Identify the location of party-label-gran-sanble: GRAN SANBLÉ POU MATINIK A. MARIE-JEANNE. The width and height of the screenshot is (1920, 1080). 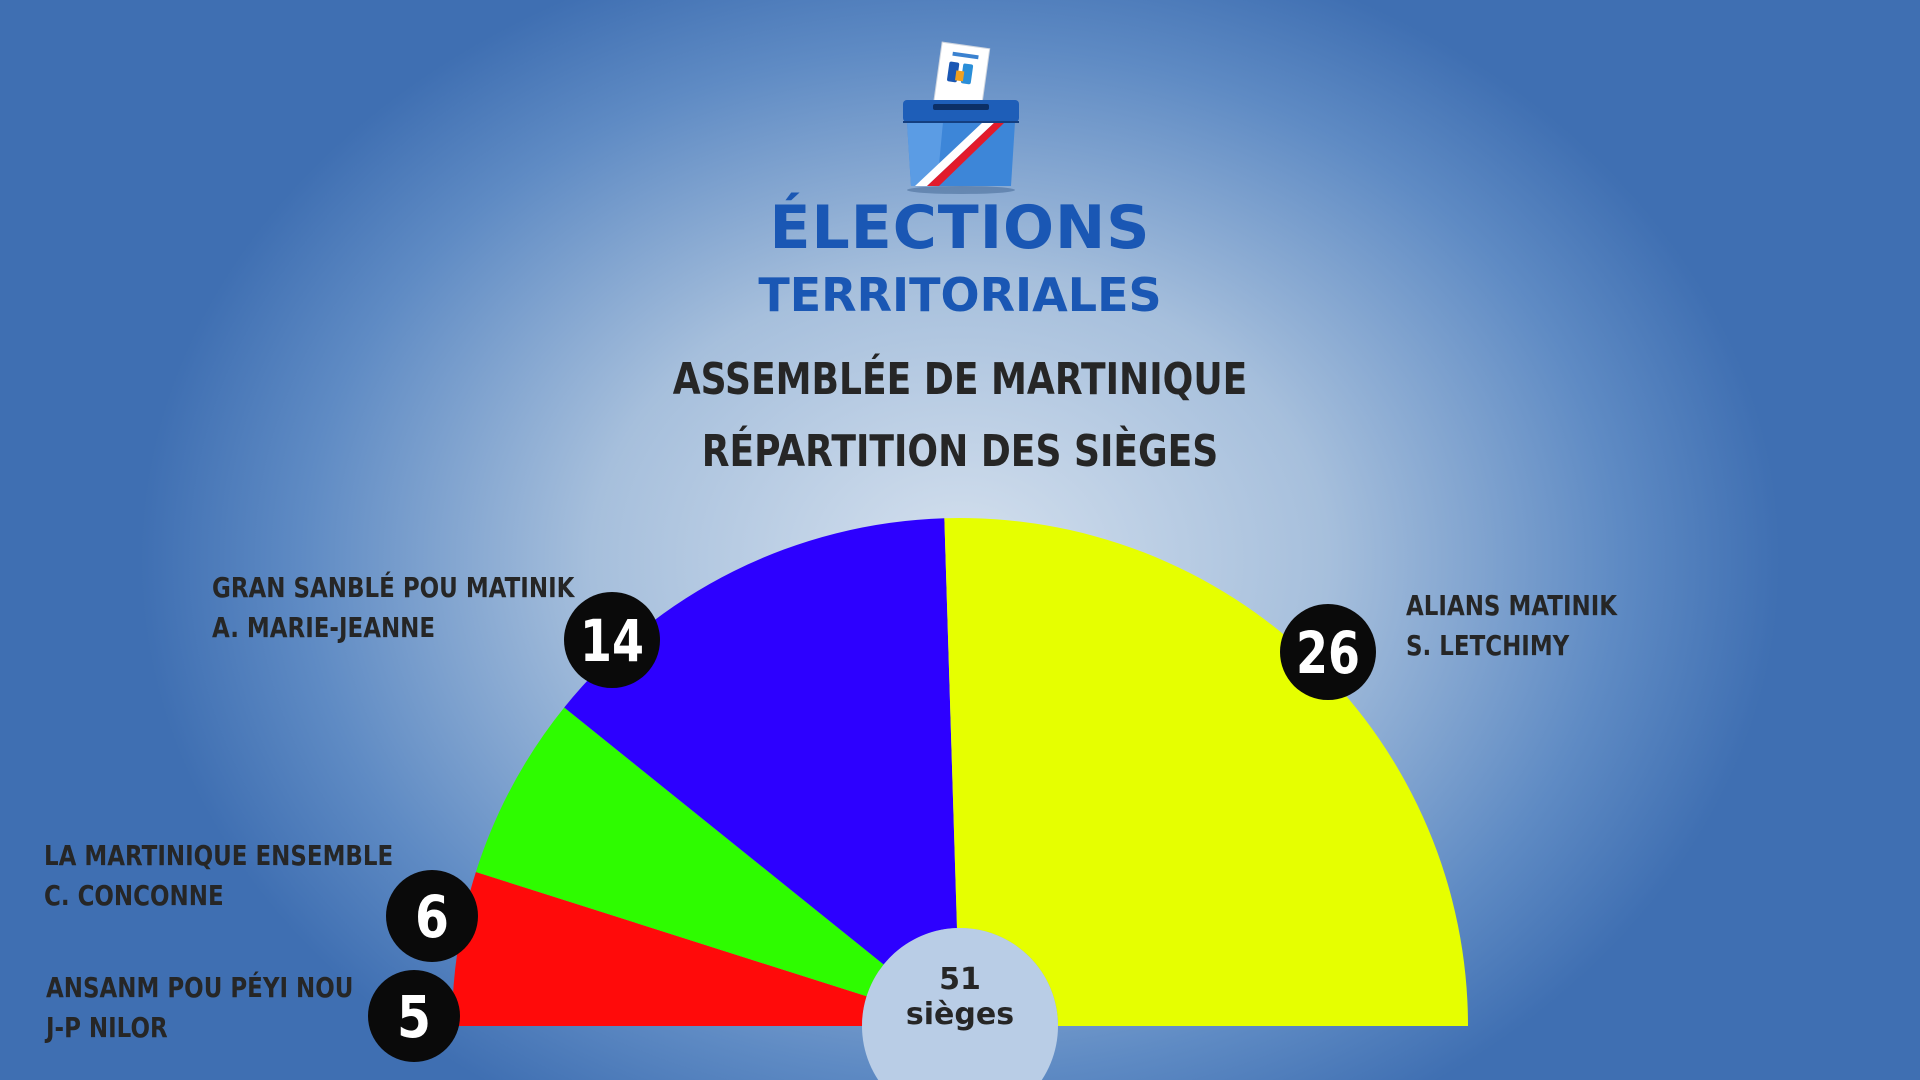
(393, 608).